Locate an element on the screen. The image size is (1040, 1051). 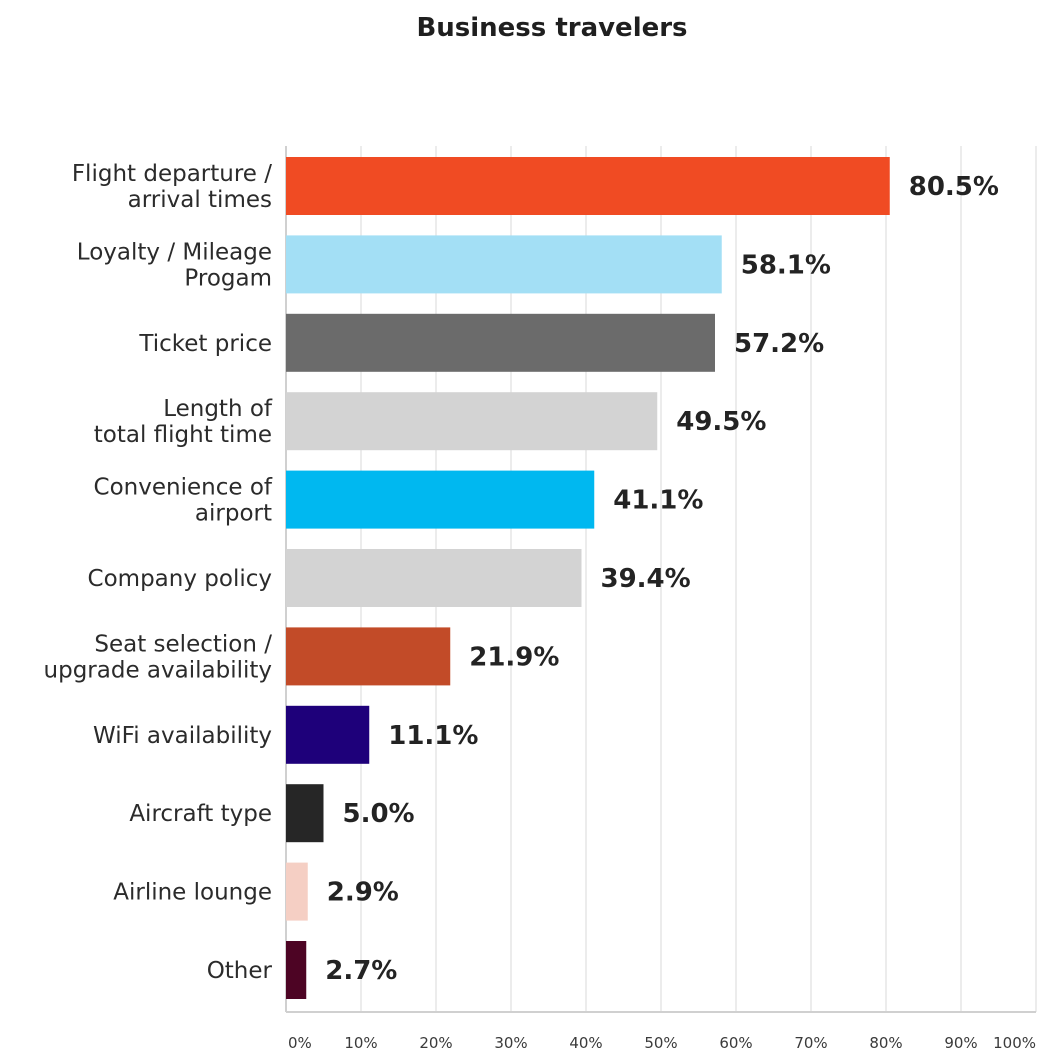
value-label: 2.9% is located at coordinates (363, 893).